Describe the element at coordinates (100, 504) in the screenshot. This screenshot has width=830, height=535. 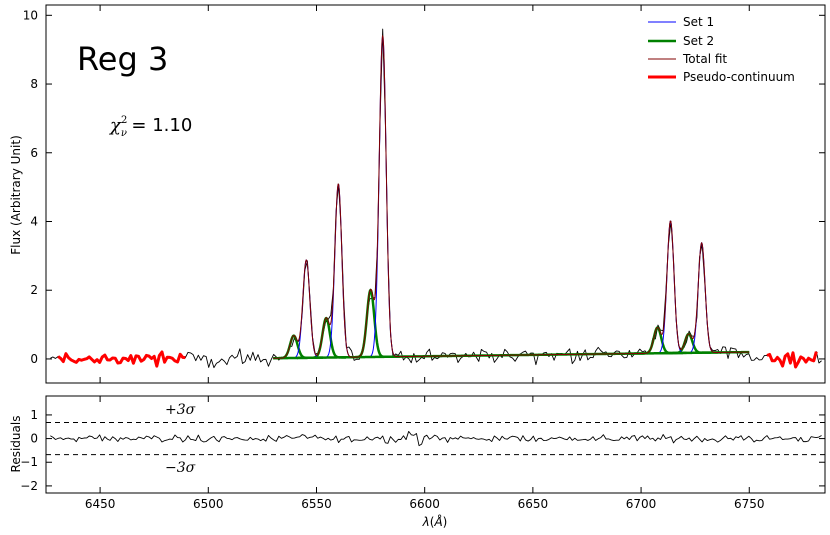
I see `x-tick-label-6450: 6450` at that location.